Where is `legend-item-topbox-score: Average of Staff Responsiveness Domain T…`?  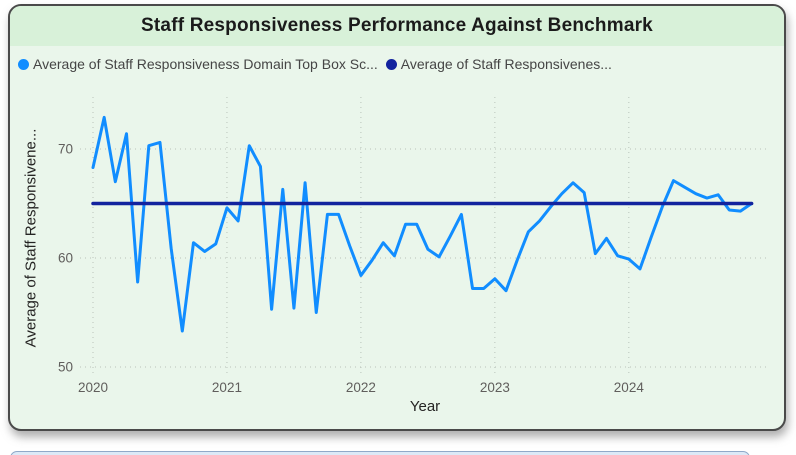 legend-item-topbox-score: Average of Staff Responsiveness Domain T… is located at coordinates (198, 64).